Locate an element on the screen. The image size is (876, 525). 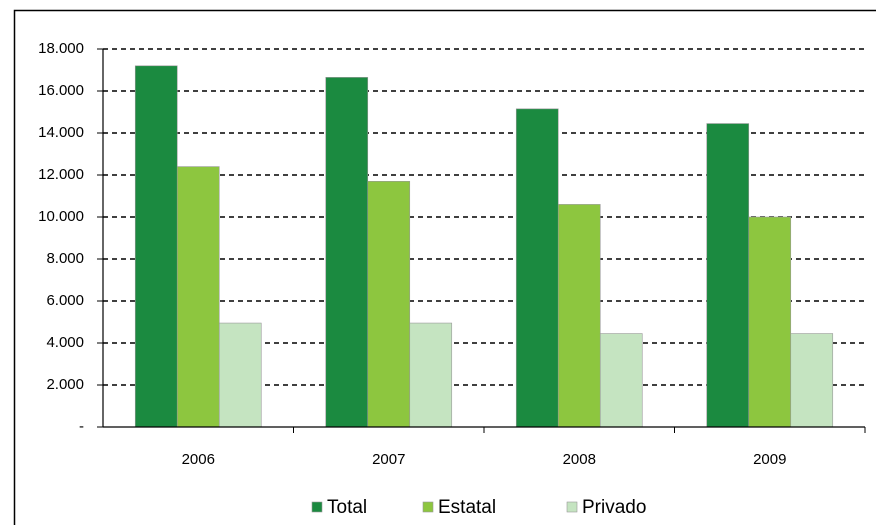
x-tick-label: 2006 is located at coordinates (198, 459).